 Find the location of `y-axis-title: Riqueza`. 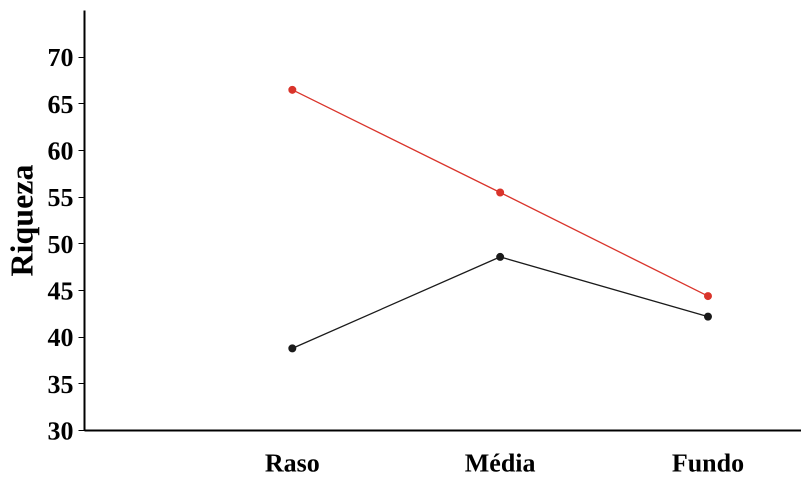

y-axis-title: Riqueza is located at coordinates (22, 220).